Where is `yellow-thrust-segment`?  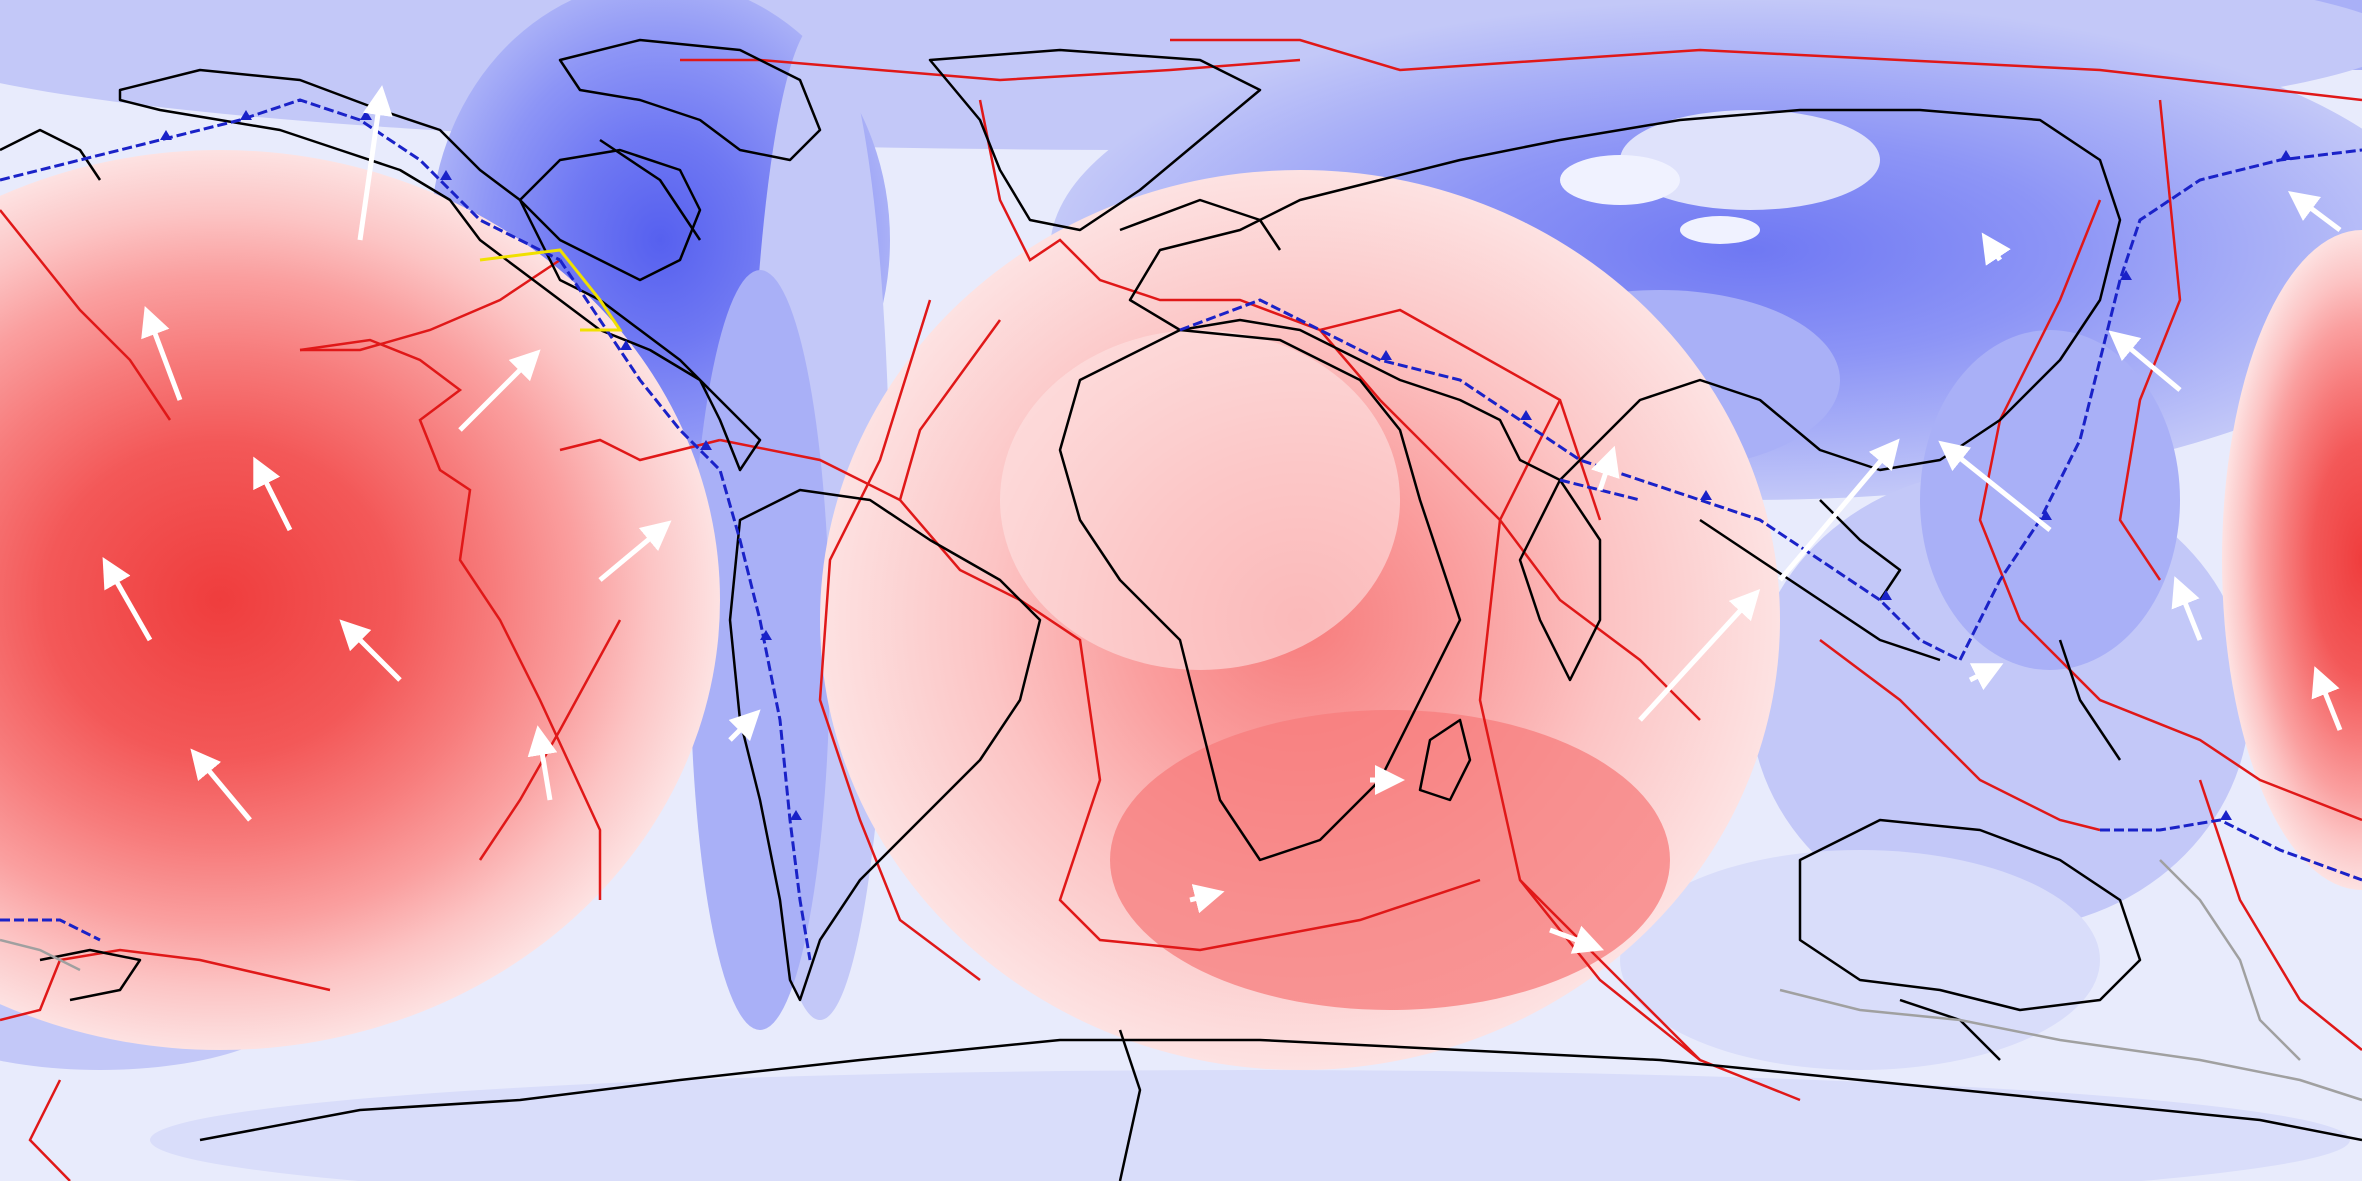
yellow-thrust-segment is located at coordinates (551, 290).